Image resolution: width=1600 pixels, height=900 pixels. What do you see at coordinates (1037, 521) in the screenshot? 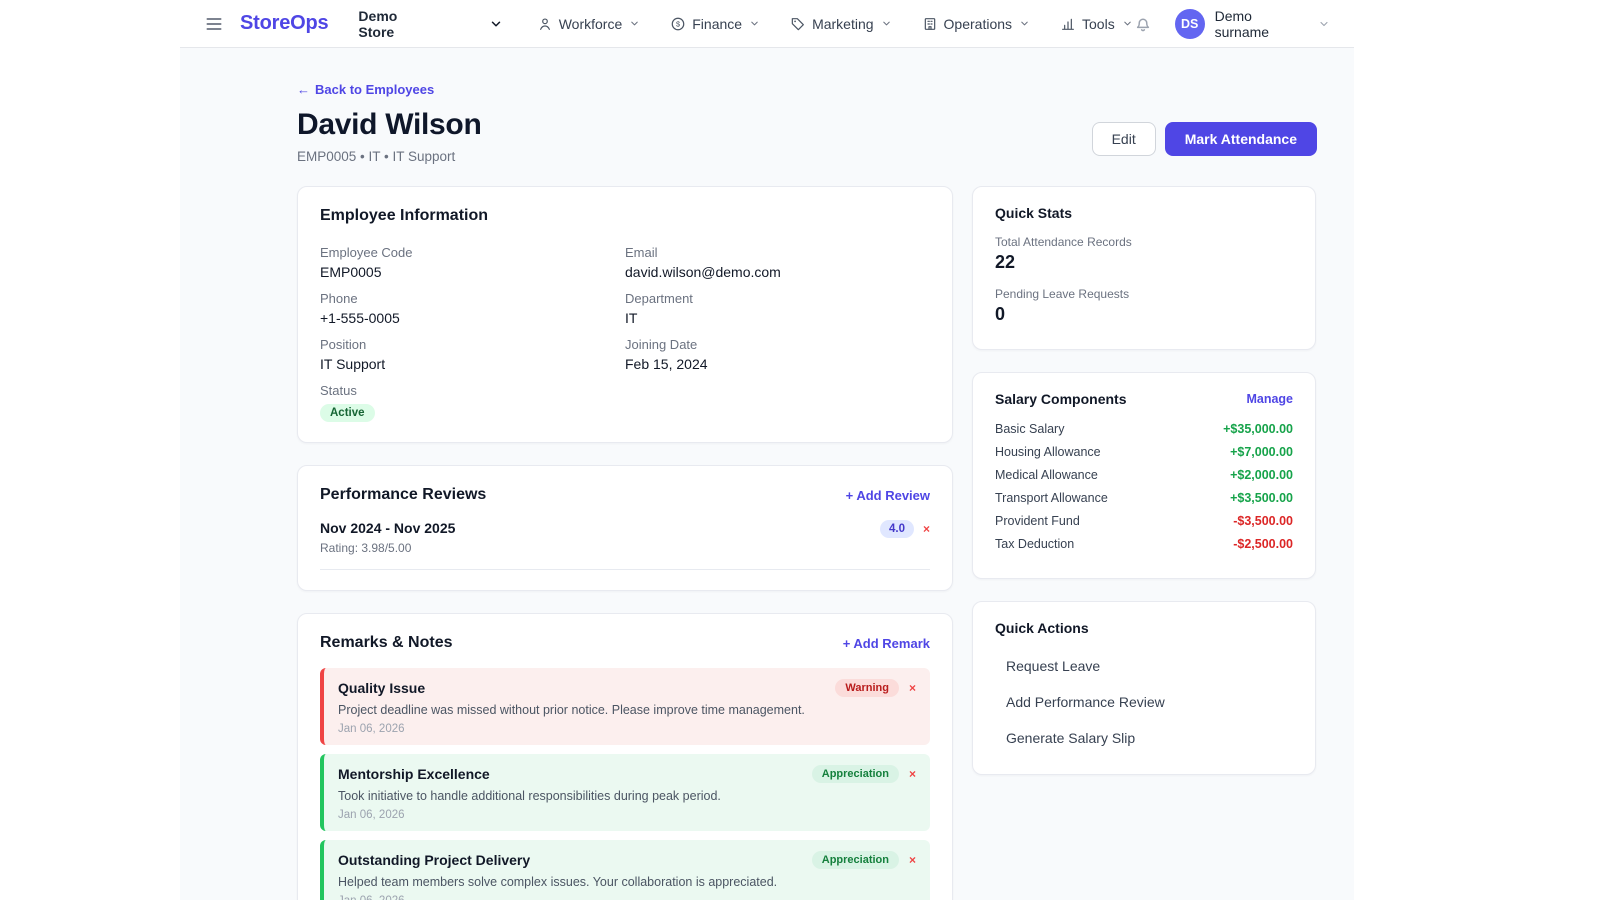
I see `salary-label: Provident Fund` at bounding box center [1037, 521].